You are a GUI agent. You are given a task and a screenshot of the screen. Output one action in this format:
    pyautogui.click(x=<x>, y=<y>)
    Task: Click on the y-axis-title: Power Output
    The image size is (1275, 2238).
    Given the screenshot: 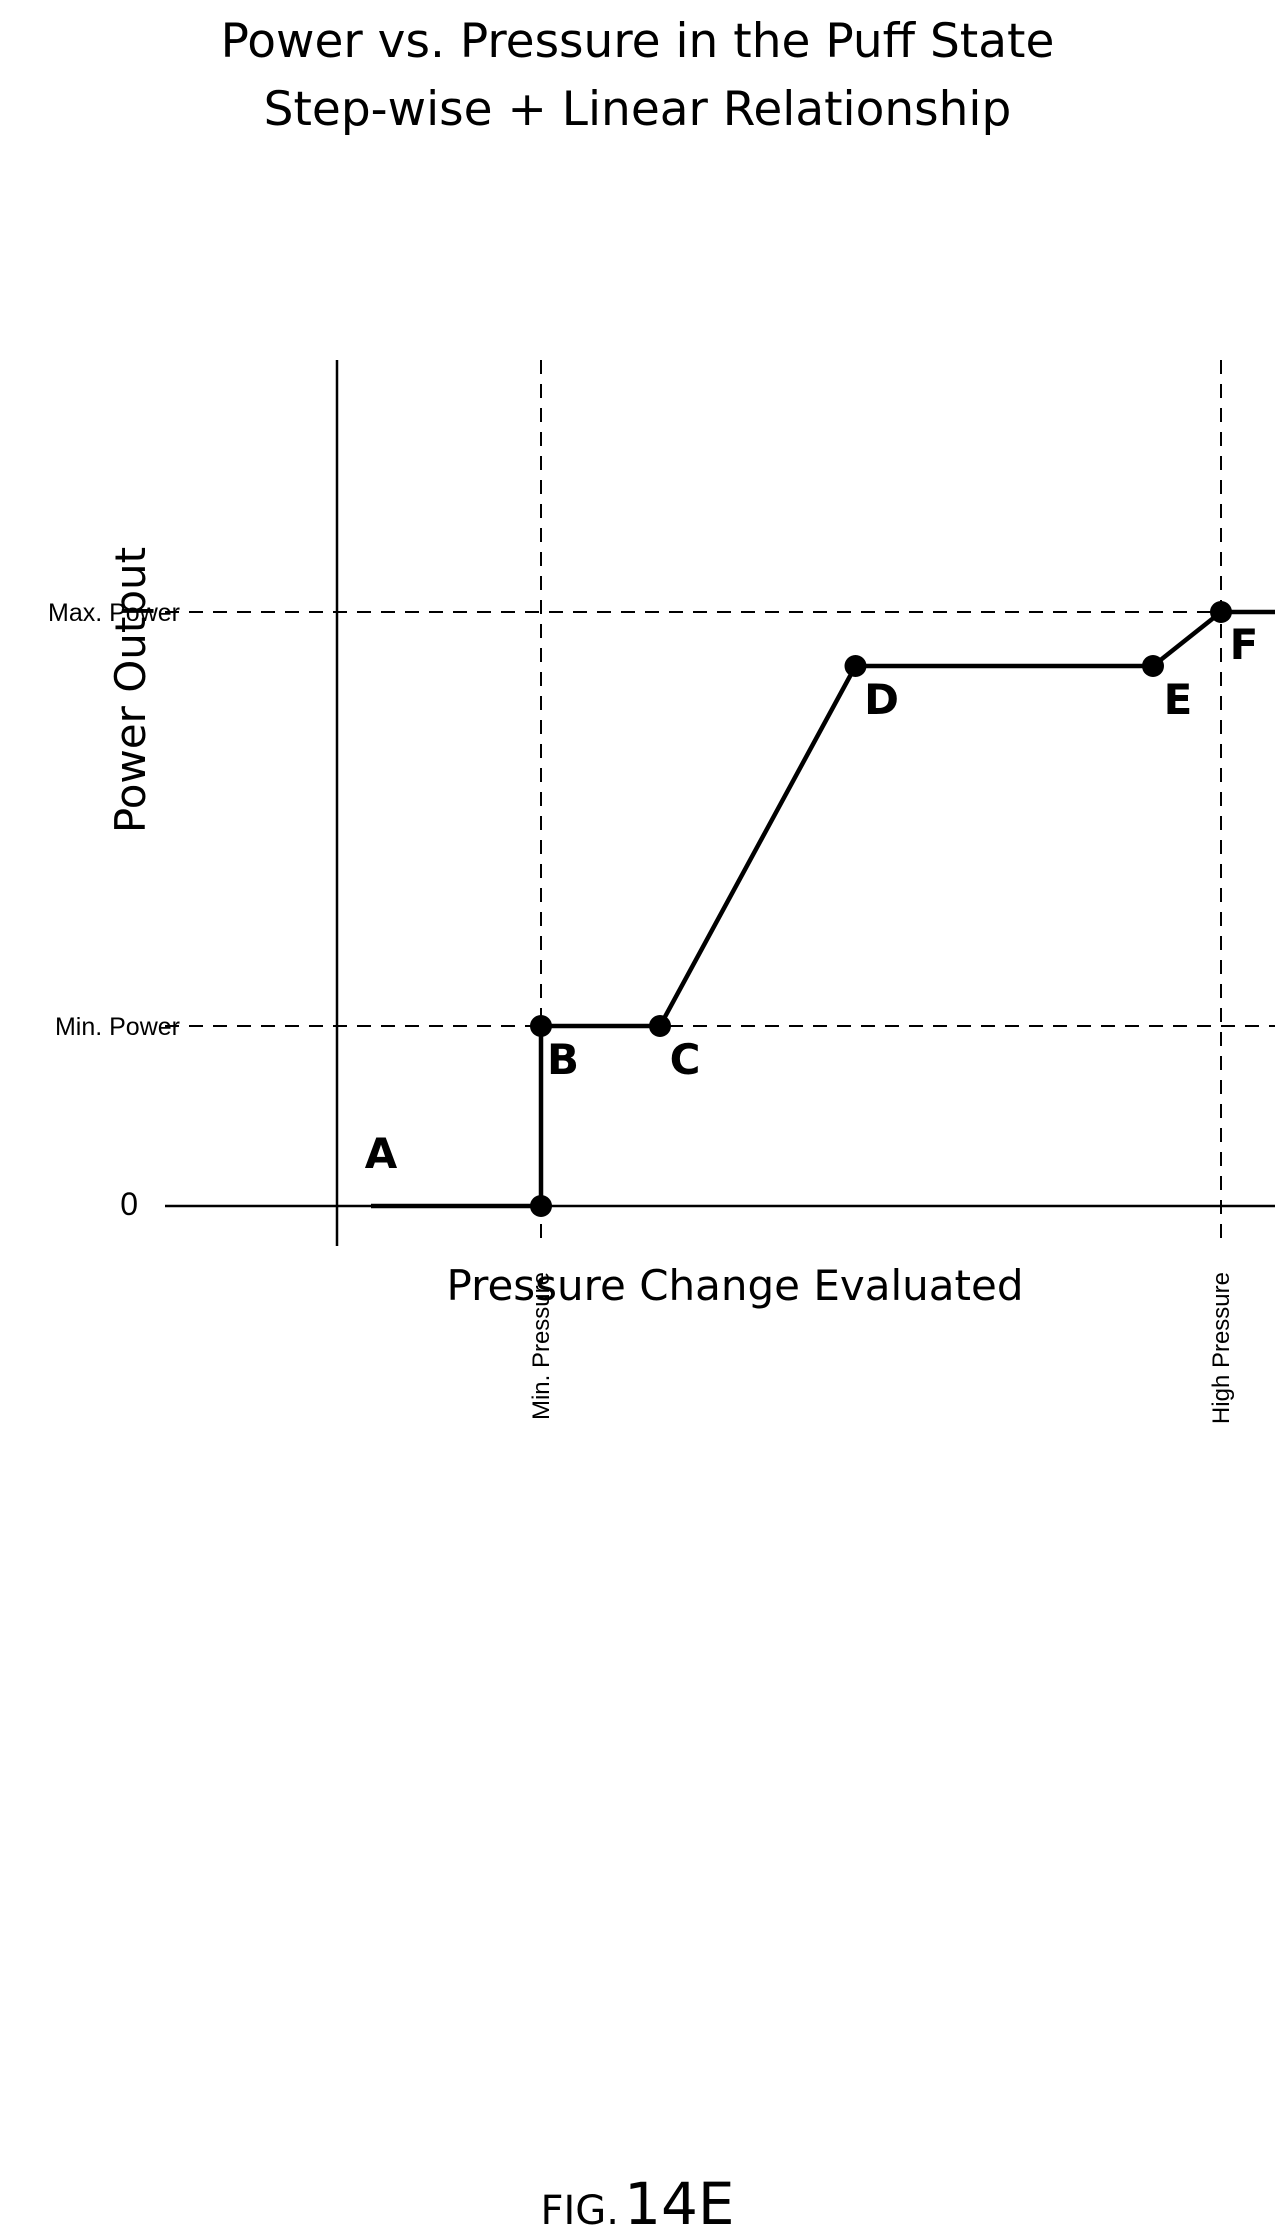 What is the action you would take?
    pyautogui.click(x=130, y=690)
    